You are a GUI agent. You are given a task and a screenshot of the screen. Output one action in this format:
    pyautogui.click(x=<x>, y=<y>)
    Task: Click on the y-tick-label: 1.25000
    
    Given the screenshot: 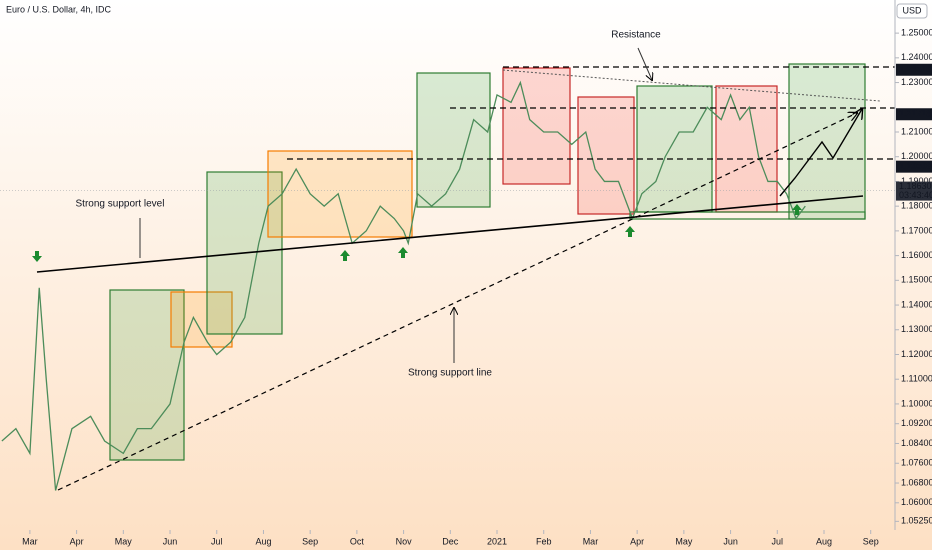 What is the action you would take?
    pyautogui.click(x=916, y=33)
    